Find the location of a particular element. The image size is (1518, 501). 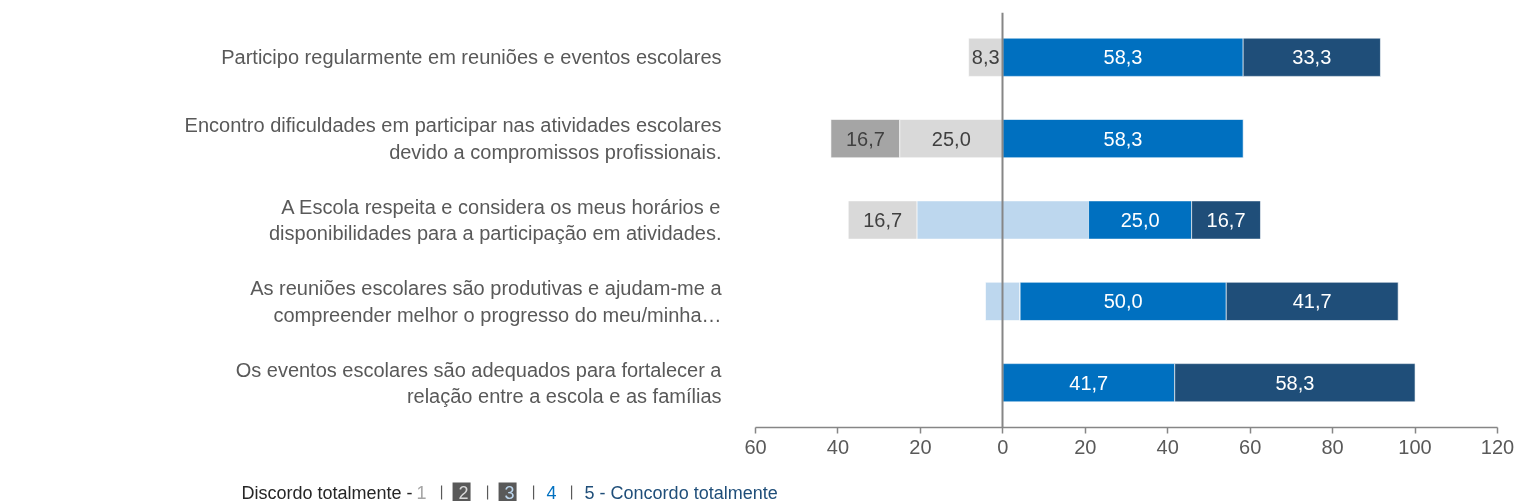

data-label: 8,3 is located at coordinates (985, 57).